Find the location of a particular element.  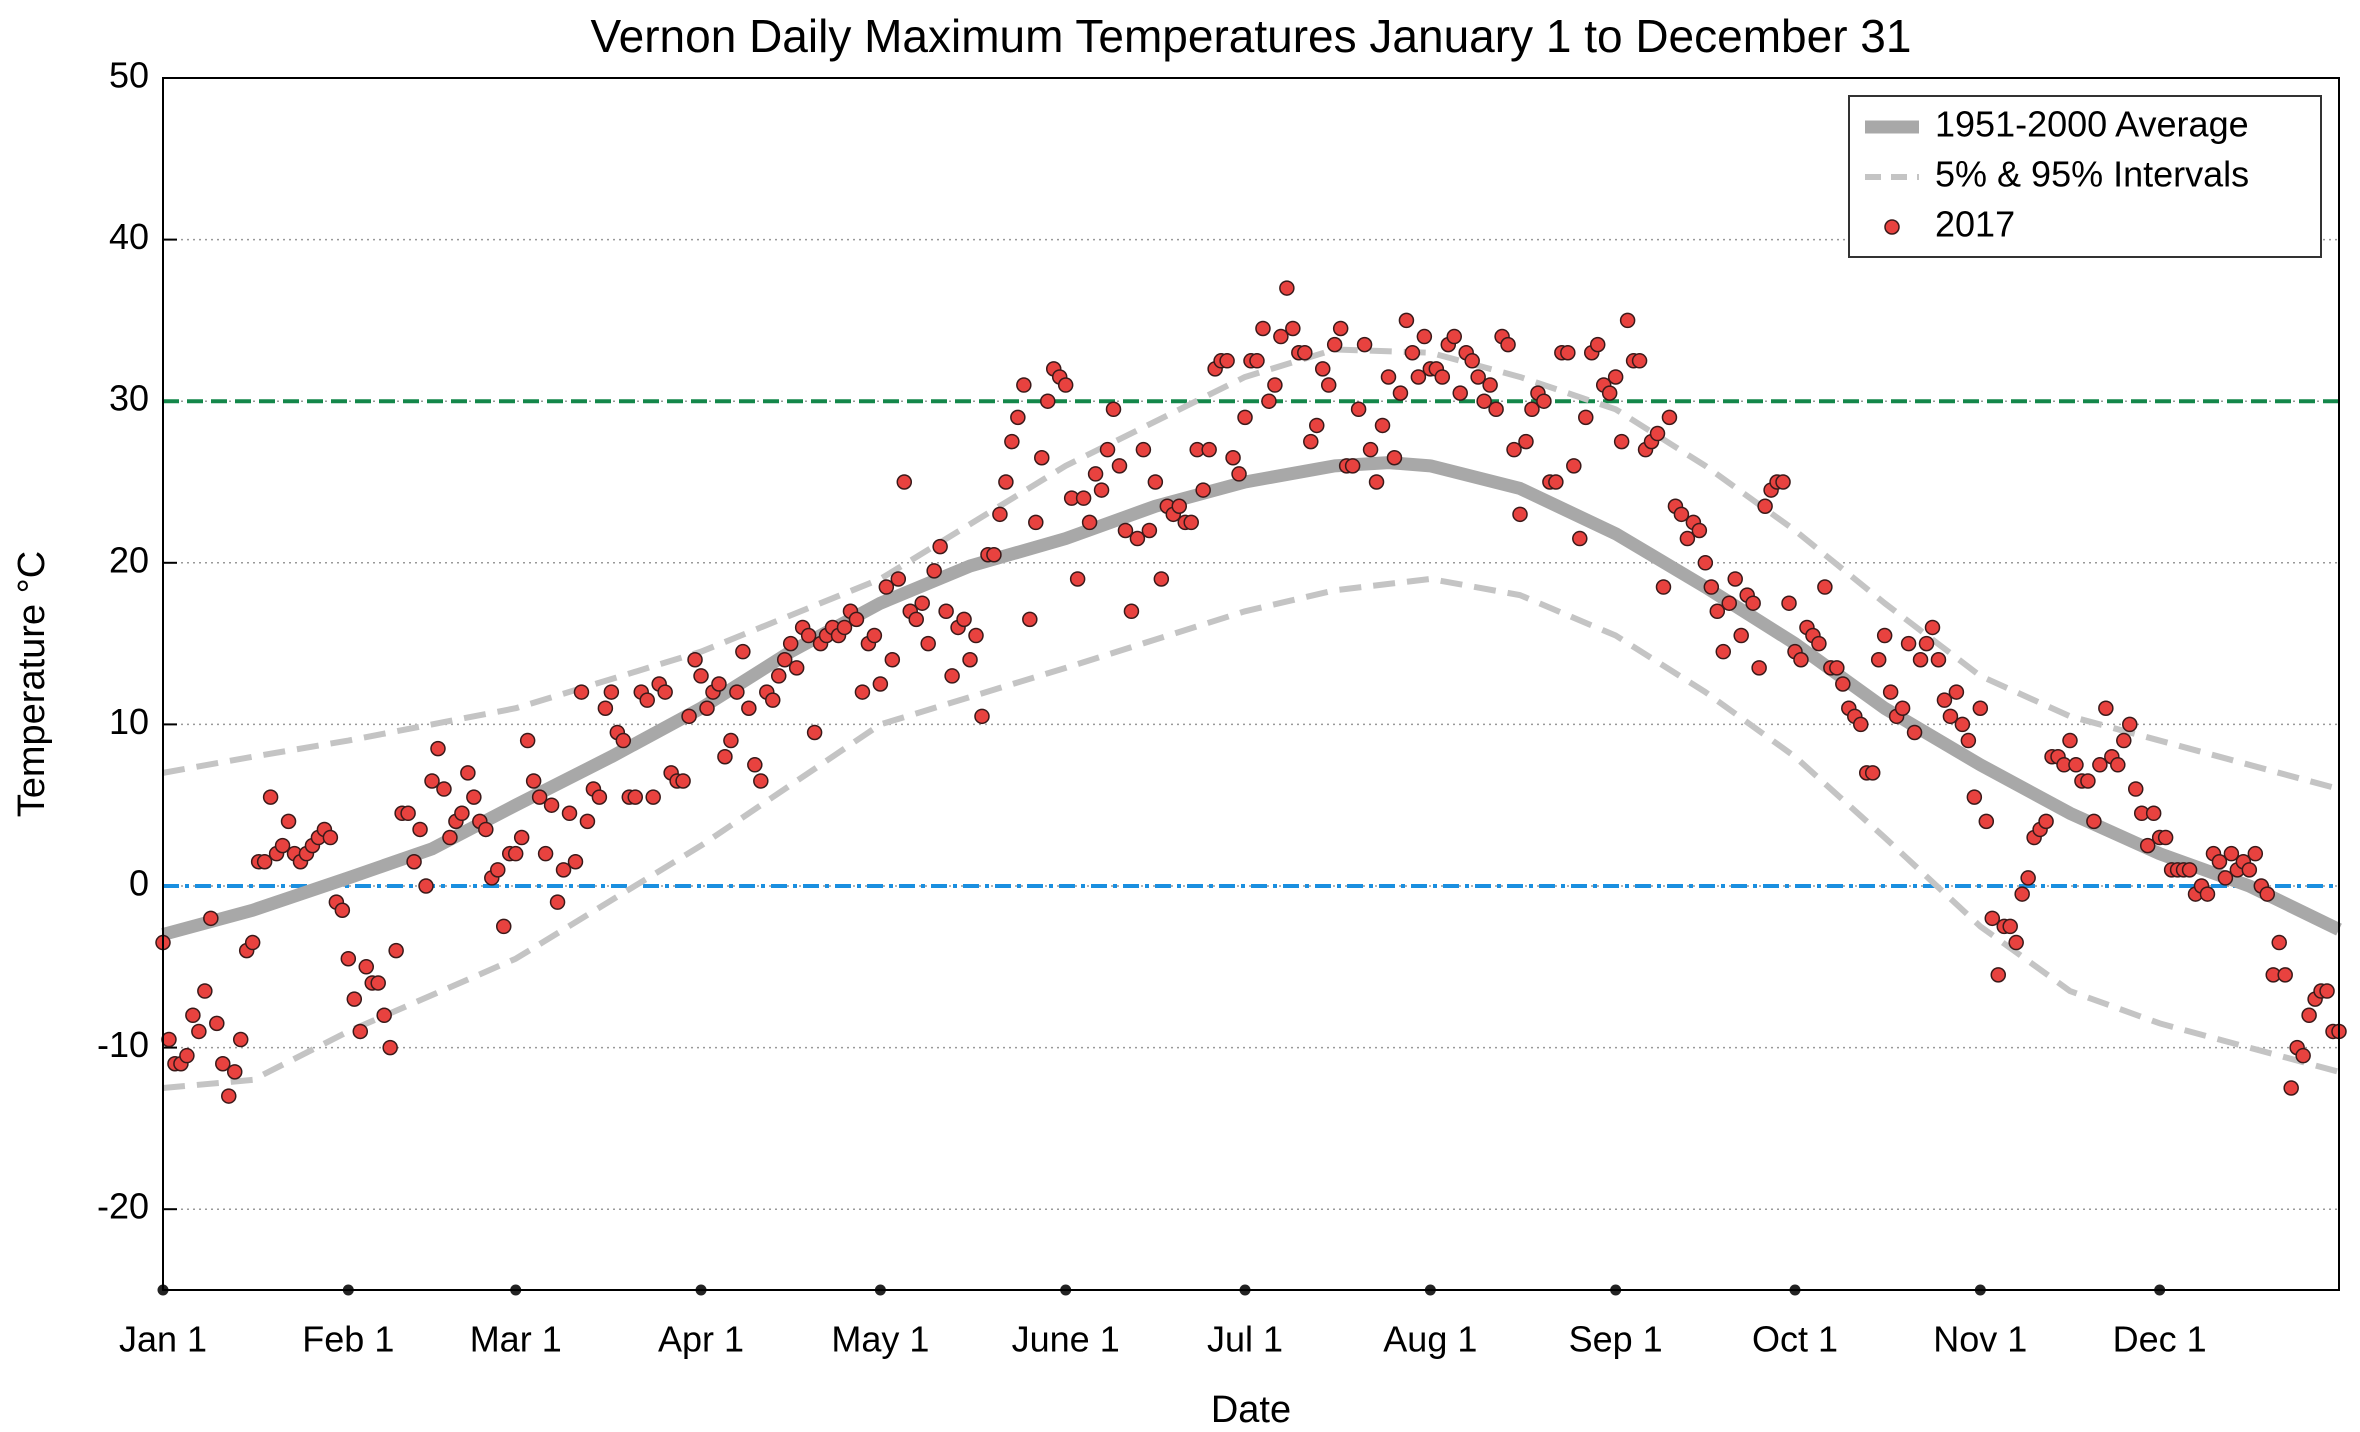

legend-box is located at coordinates (2085, 176).